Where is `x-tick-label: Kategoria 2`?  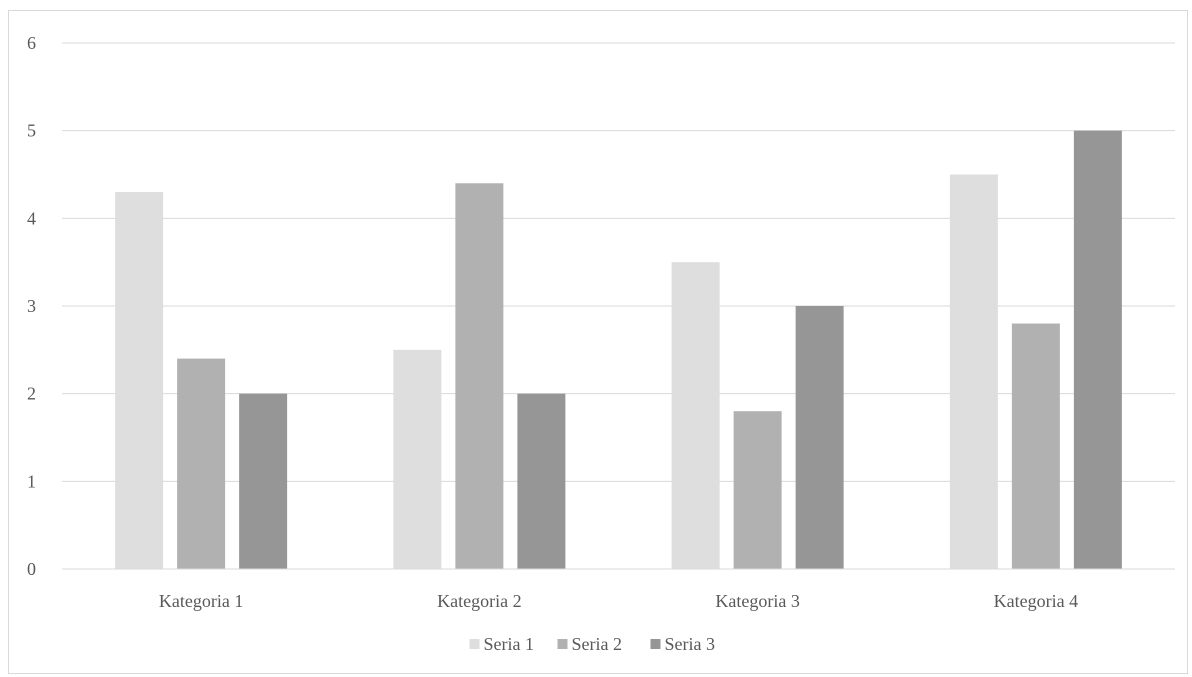 x-tick-label: Kategoria 2 is located at coordinates (479, 601).